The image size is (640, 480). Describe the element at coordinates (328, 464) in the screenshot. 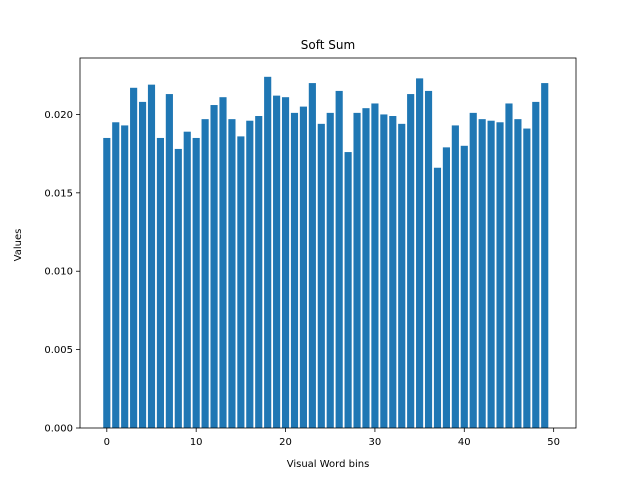

I see `x-axis-label: Visual Word bins` at that location.